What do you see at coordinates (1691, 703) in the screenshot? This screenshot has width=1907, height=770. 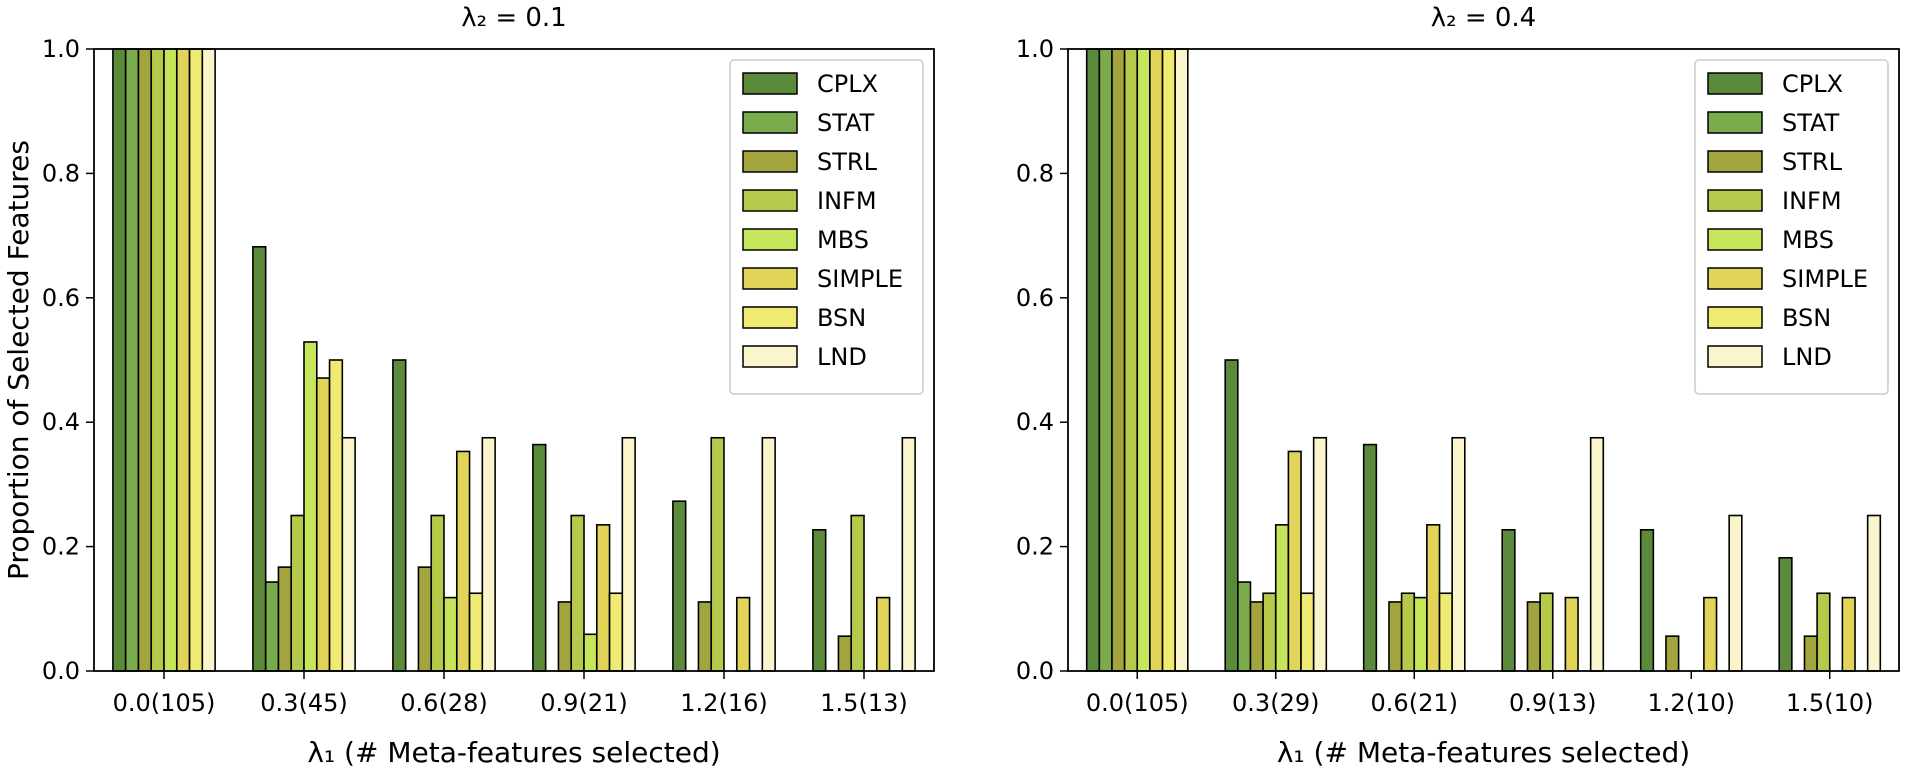 I see `x-tick-label: 1.2(10)` at bounding box center [1691, 703].